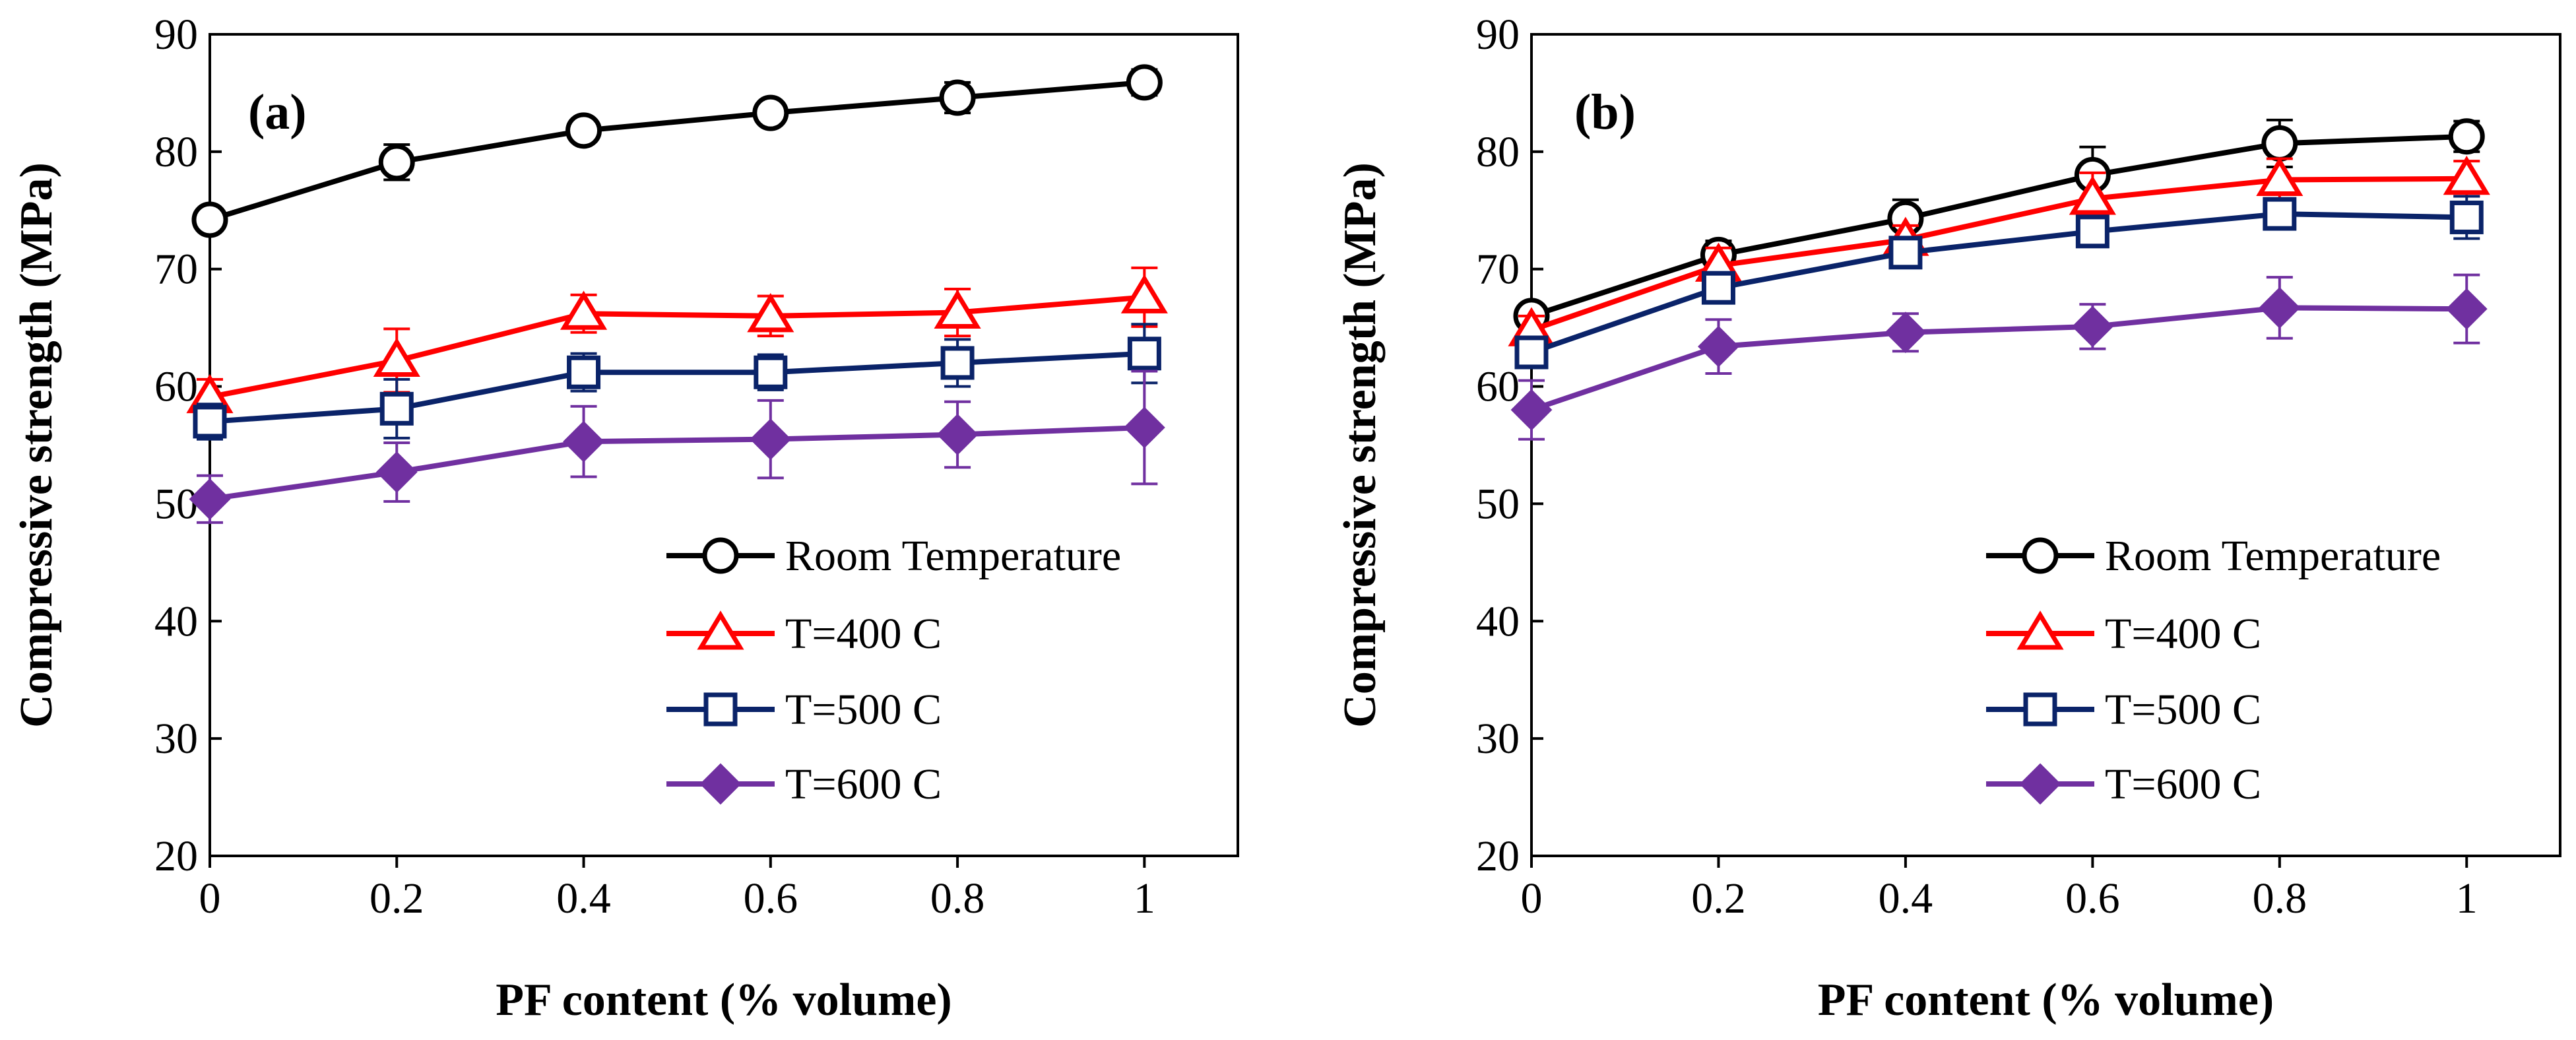 Image resolution: width=2576 pixels, height=1040 pixels. Describe the element at coordinates (1498, 152) in the screenshot. I see `y-tick-label: 80` at that location.